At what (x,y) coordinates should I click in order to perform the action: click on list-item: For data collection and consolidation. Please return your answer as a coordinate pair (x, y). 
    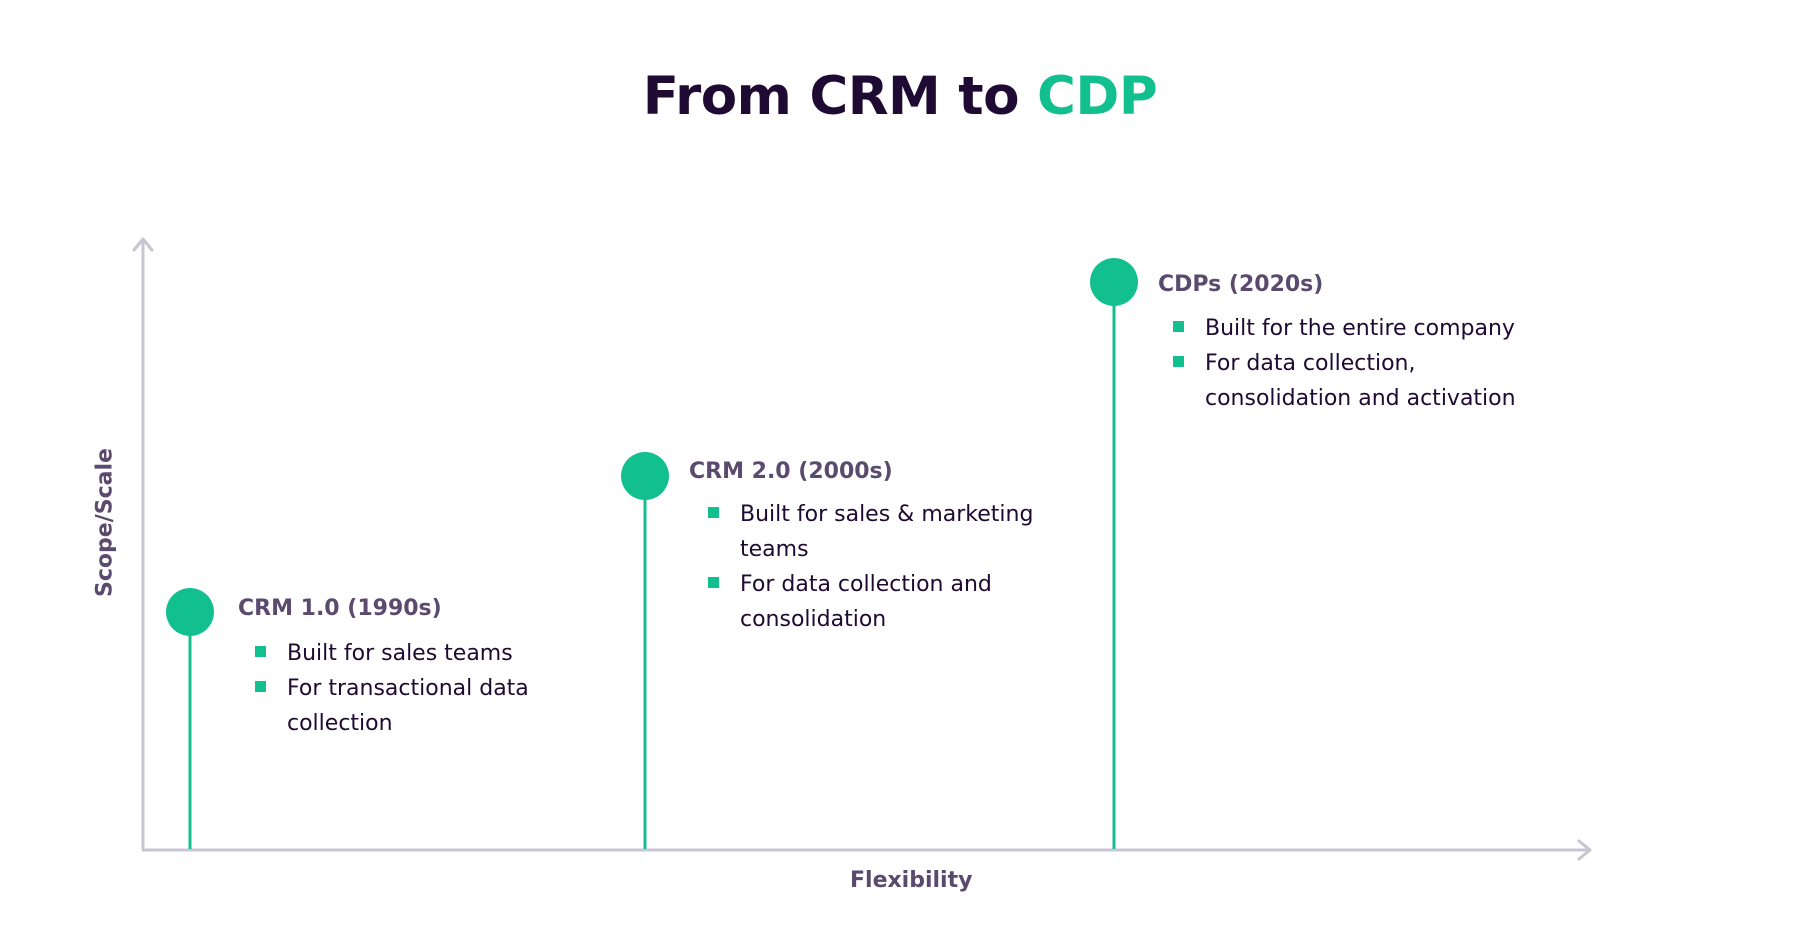
    Looking at the image, I should click on (873, 602).